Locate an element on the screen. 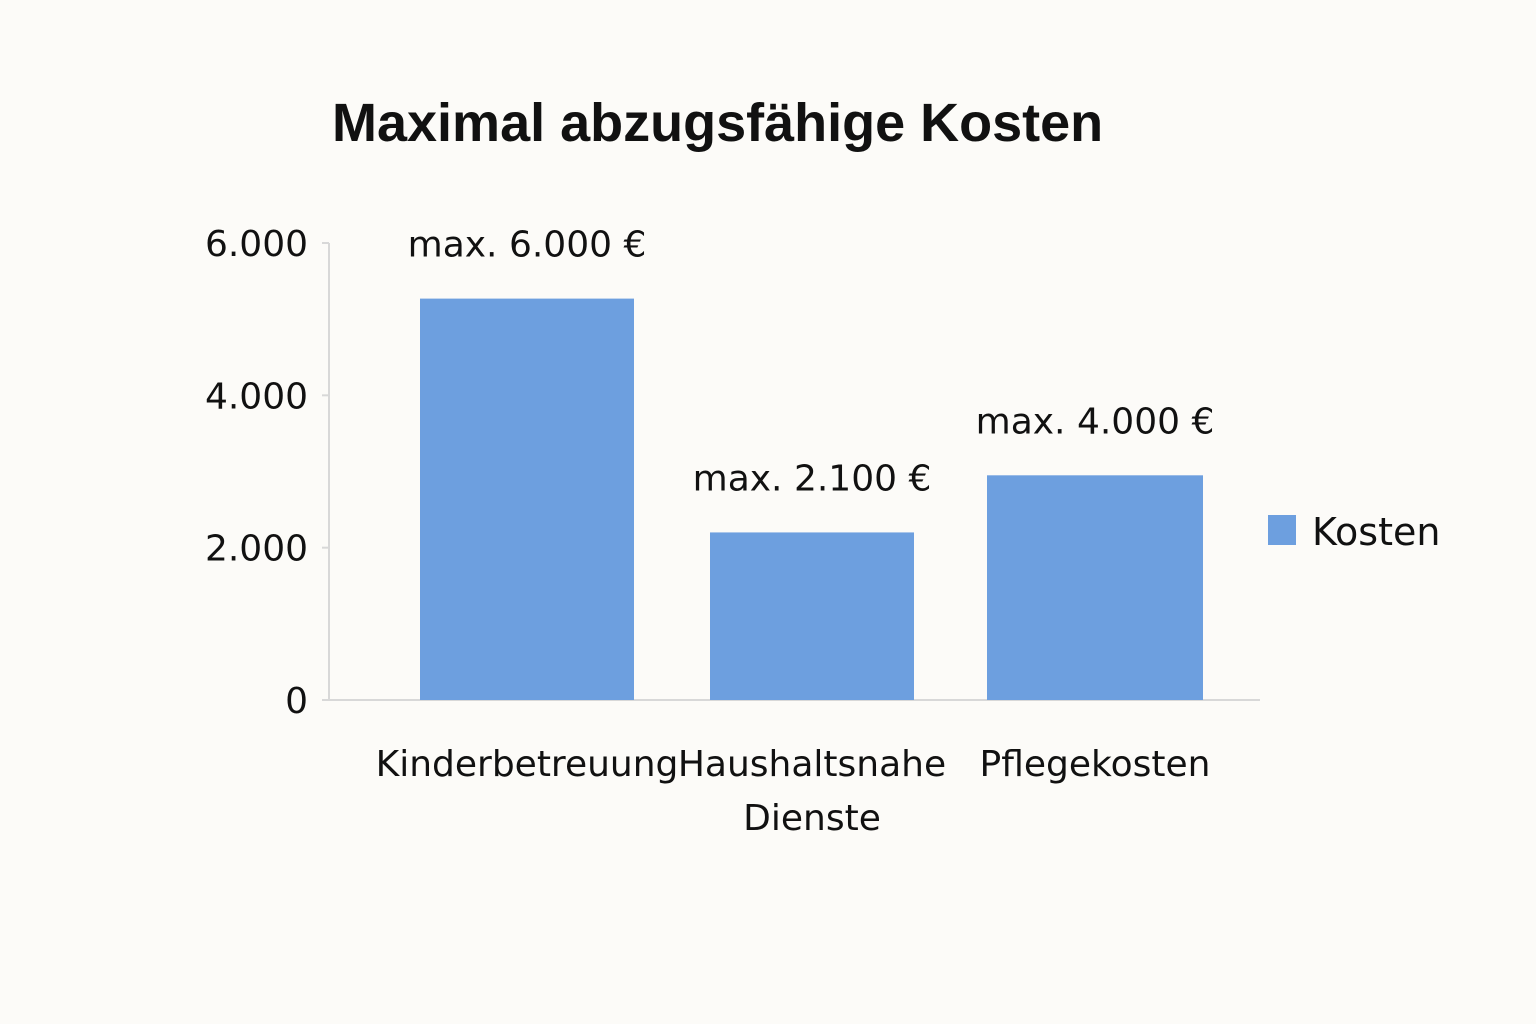 The height and width of the screenshot is (1024, 1536). data-label-0: max. 6.000 € is located at coordinates (527, 245).